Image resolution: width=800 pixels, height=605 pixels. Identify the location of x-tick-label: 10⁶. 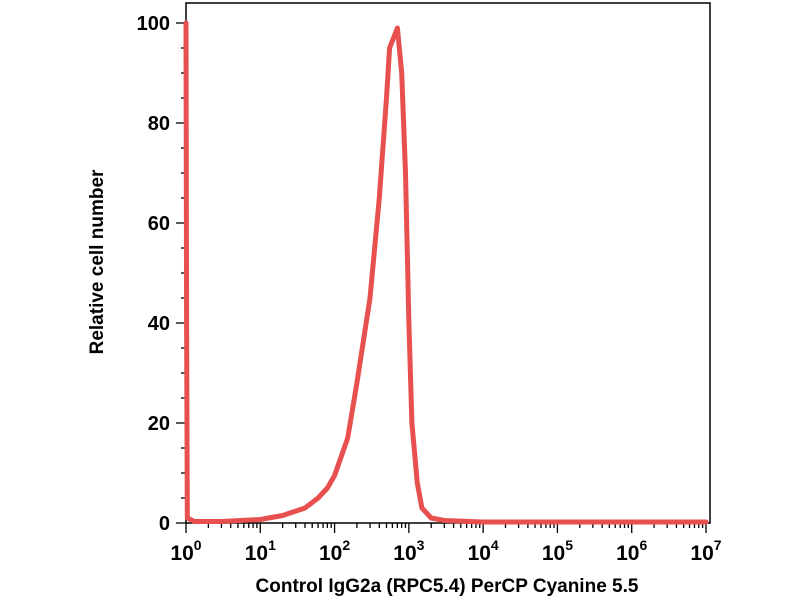
(631, 551).